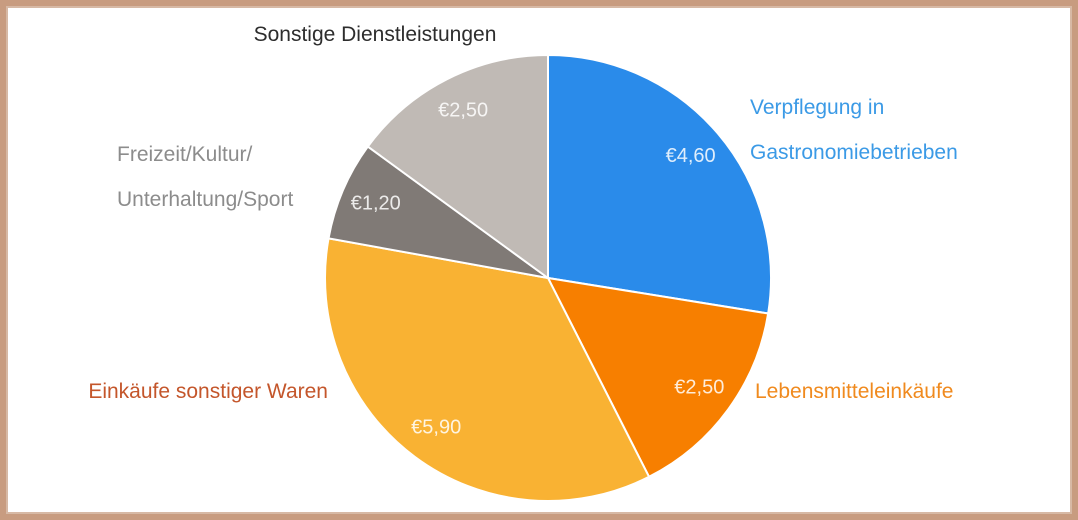  What do you see at coordinates (854, 130) in the screenshot?
I see `category-label: Verpflegung in Gastronomiebetrieben` at bounding box center [854, 130].